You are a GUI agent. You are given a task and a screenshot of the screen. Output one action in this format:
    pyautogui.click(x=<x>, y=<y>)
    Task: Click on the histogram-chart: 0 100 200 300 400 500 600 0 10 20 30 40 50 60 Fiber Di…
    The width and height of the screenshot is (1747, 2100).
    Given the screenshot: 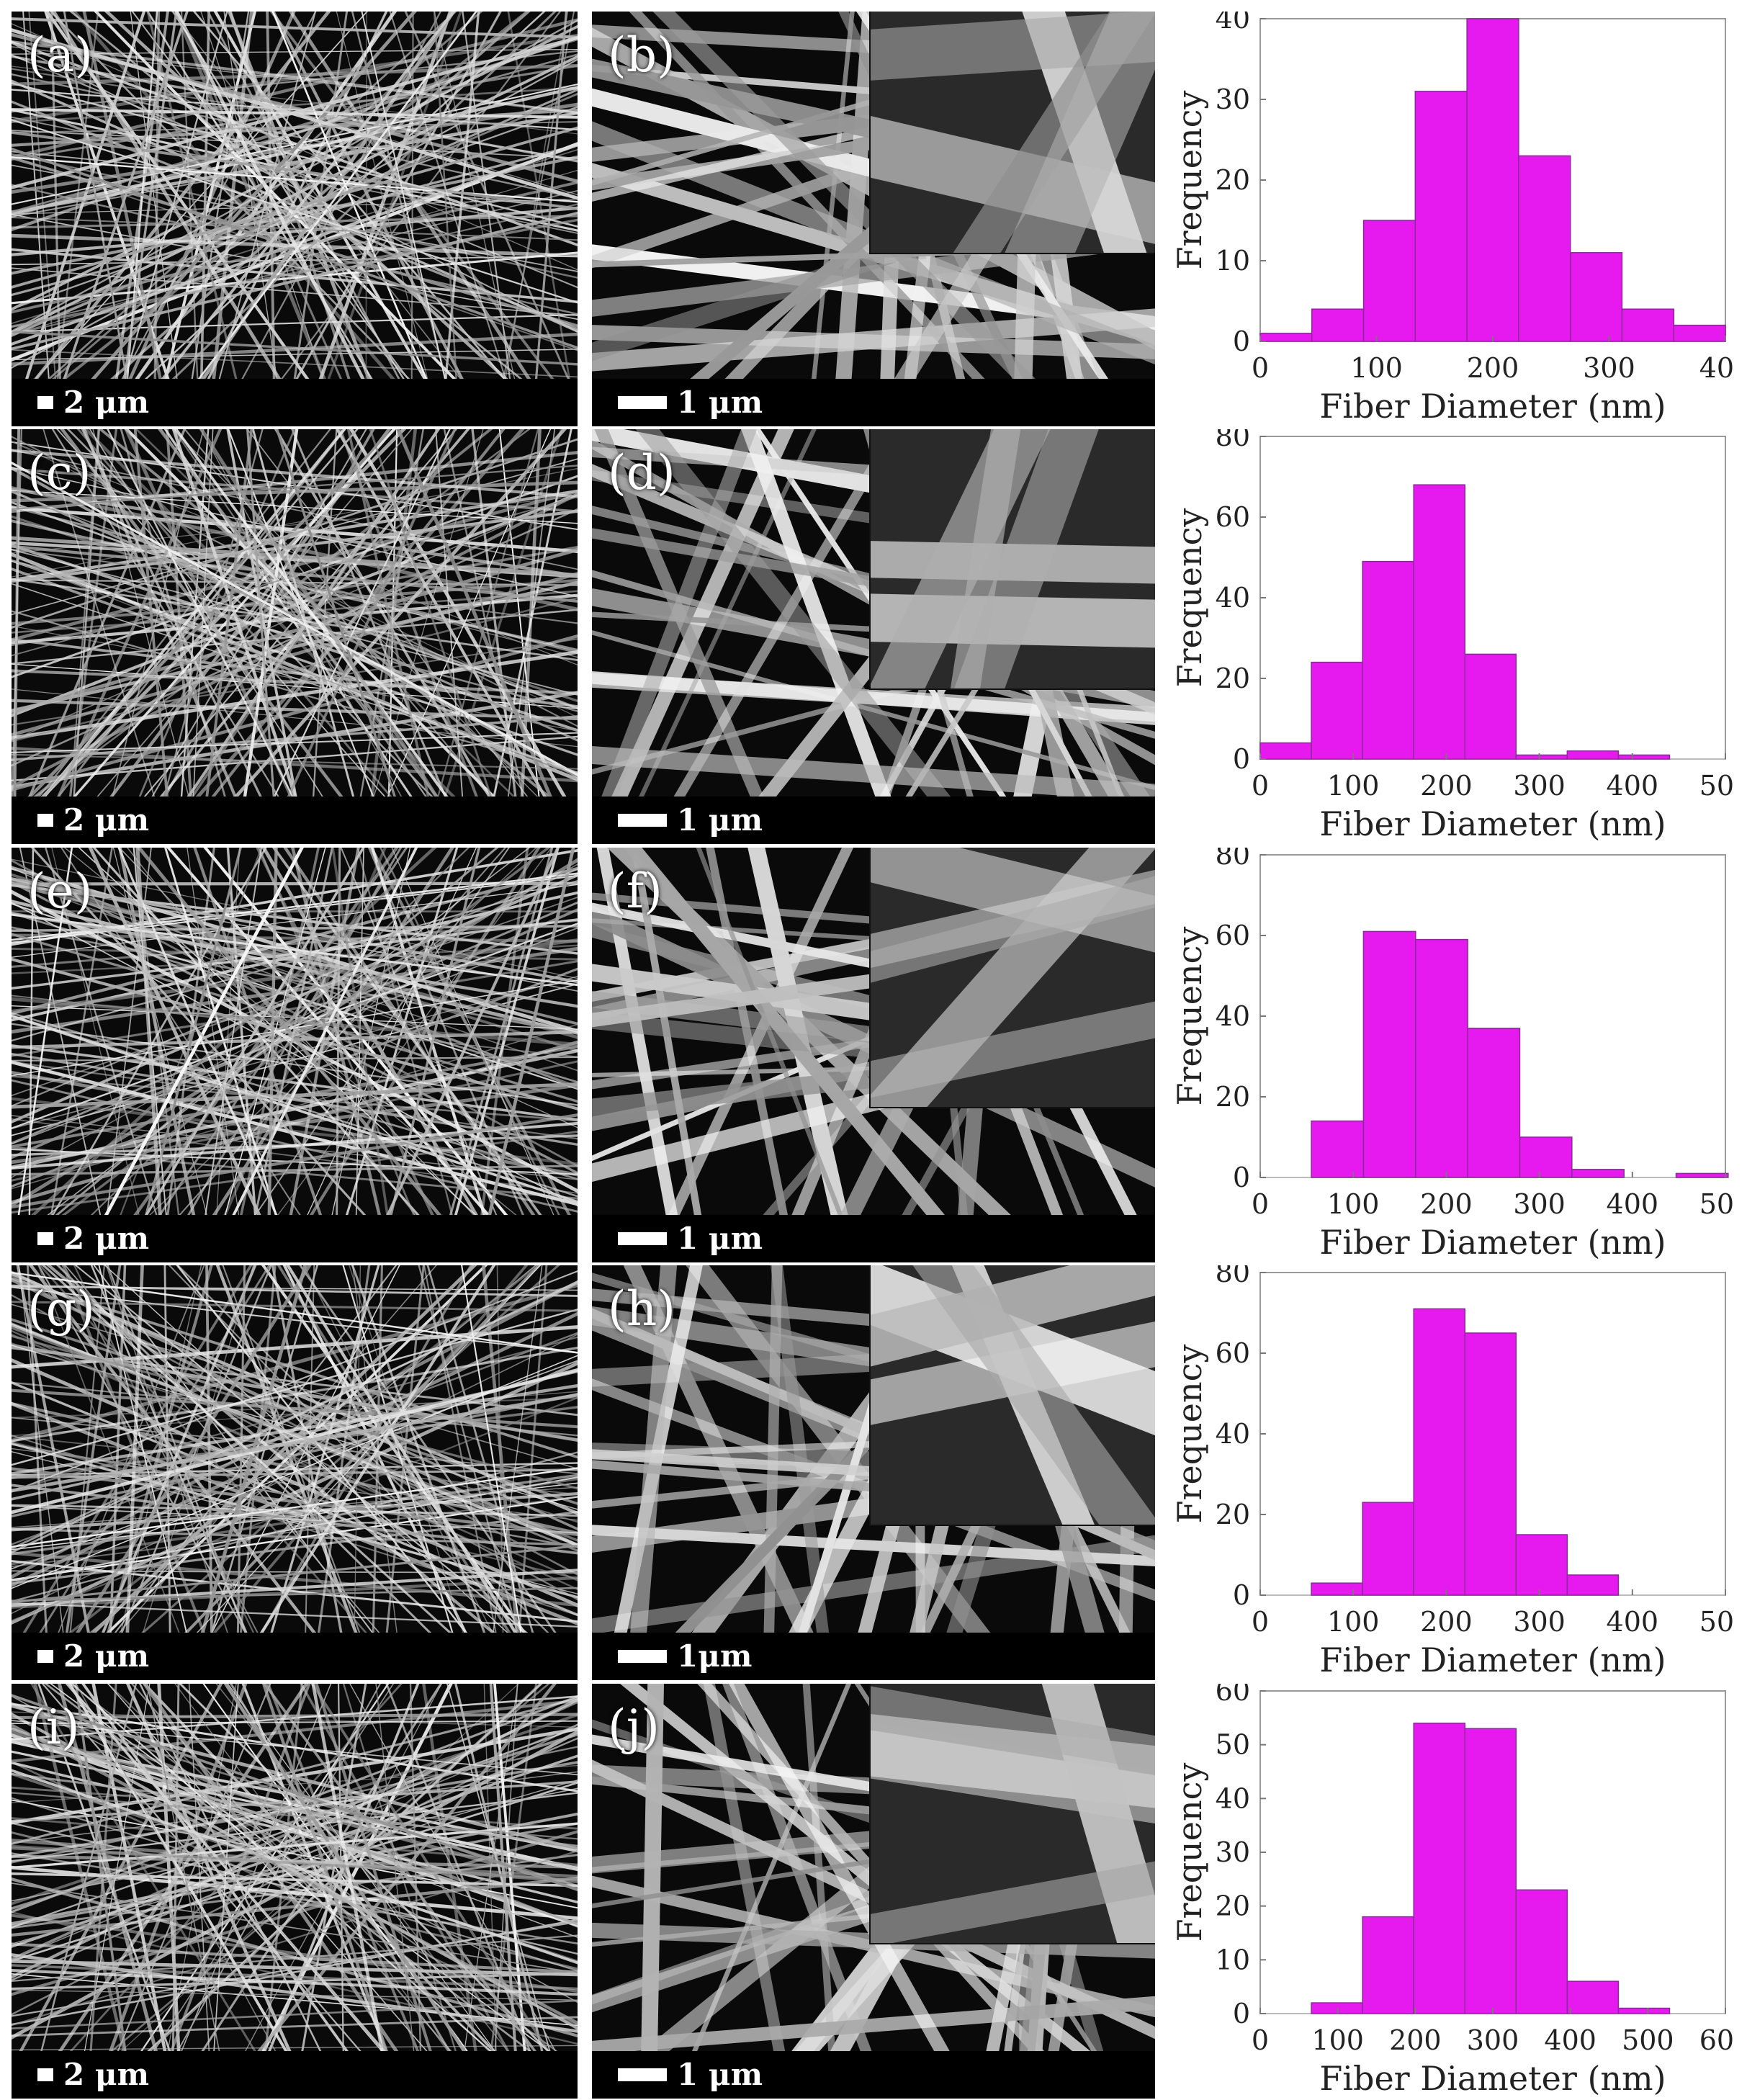 What is the action you would take?
    pyautogui.click(x=1452, y=1891)
    